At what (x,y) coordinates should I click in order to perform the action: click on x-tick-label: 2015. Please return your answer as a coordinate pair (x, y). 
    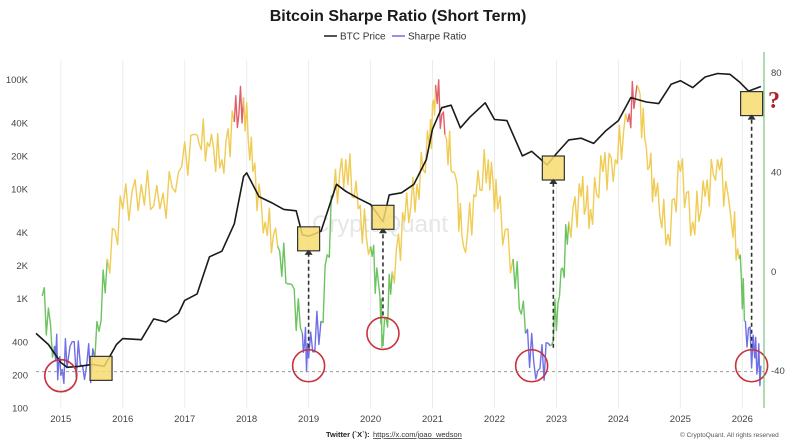
    Looking at the image, I should click on (60, 419).